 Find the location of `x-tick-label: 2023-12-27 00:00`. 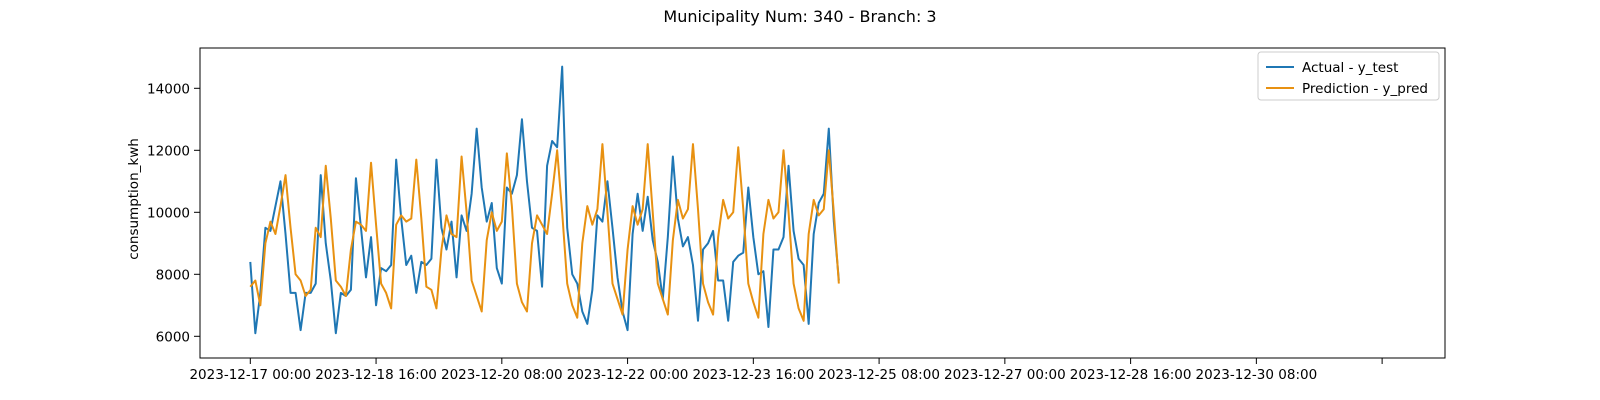

x-tick-label: 2023-12-27 00:00 is located at coordinates (1005, 375).